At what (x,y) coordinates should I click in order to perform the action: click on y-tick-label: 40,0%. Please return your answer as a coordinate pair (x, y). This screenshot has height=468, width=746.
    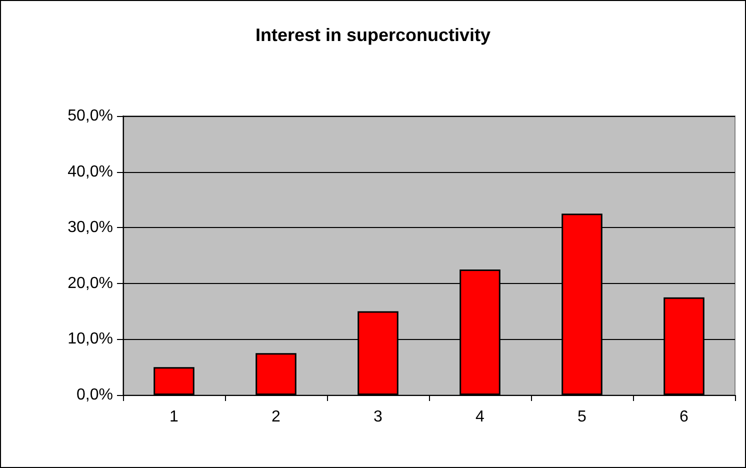
    Looking at the image, I should click on (90, 171).